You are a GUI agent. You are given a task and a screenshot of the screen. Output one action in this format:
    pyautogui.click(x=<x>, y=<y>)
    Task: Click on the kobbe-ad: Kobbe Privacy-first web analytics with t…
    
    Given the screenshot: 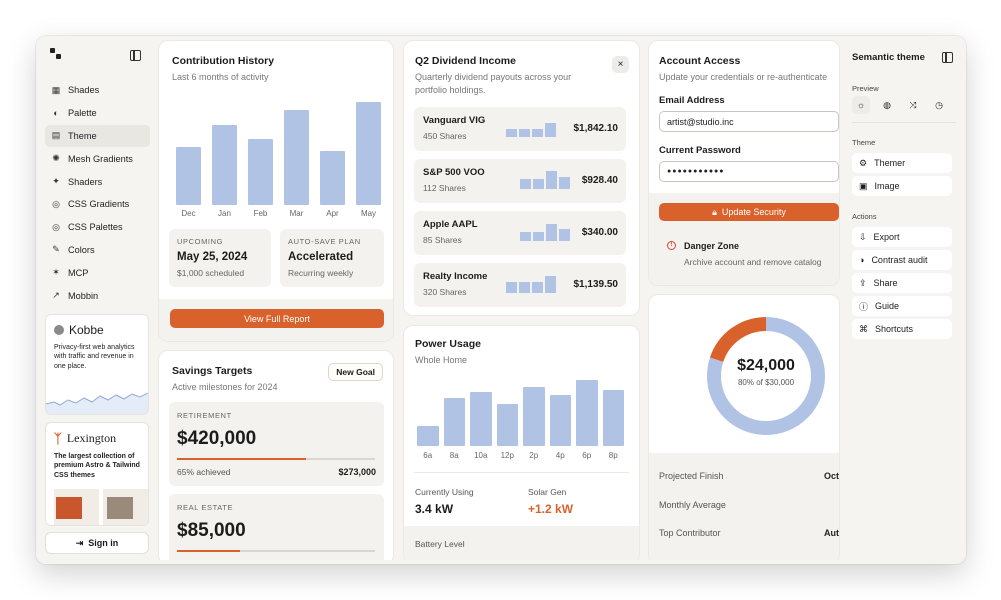 What is the action you would take?
    pyautogui.click(x=97, y=364)
    